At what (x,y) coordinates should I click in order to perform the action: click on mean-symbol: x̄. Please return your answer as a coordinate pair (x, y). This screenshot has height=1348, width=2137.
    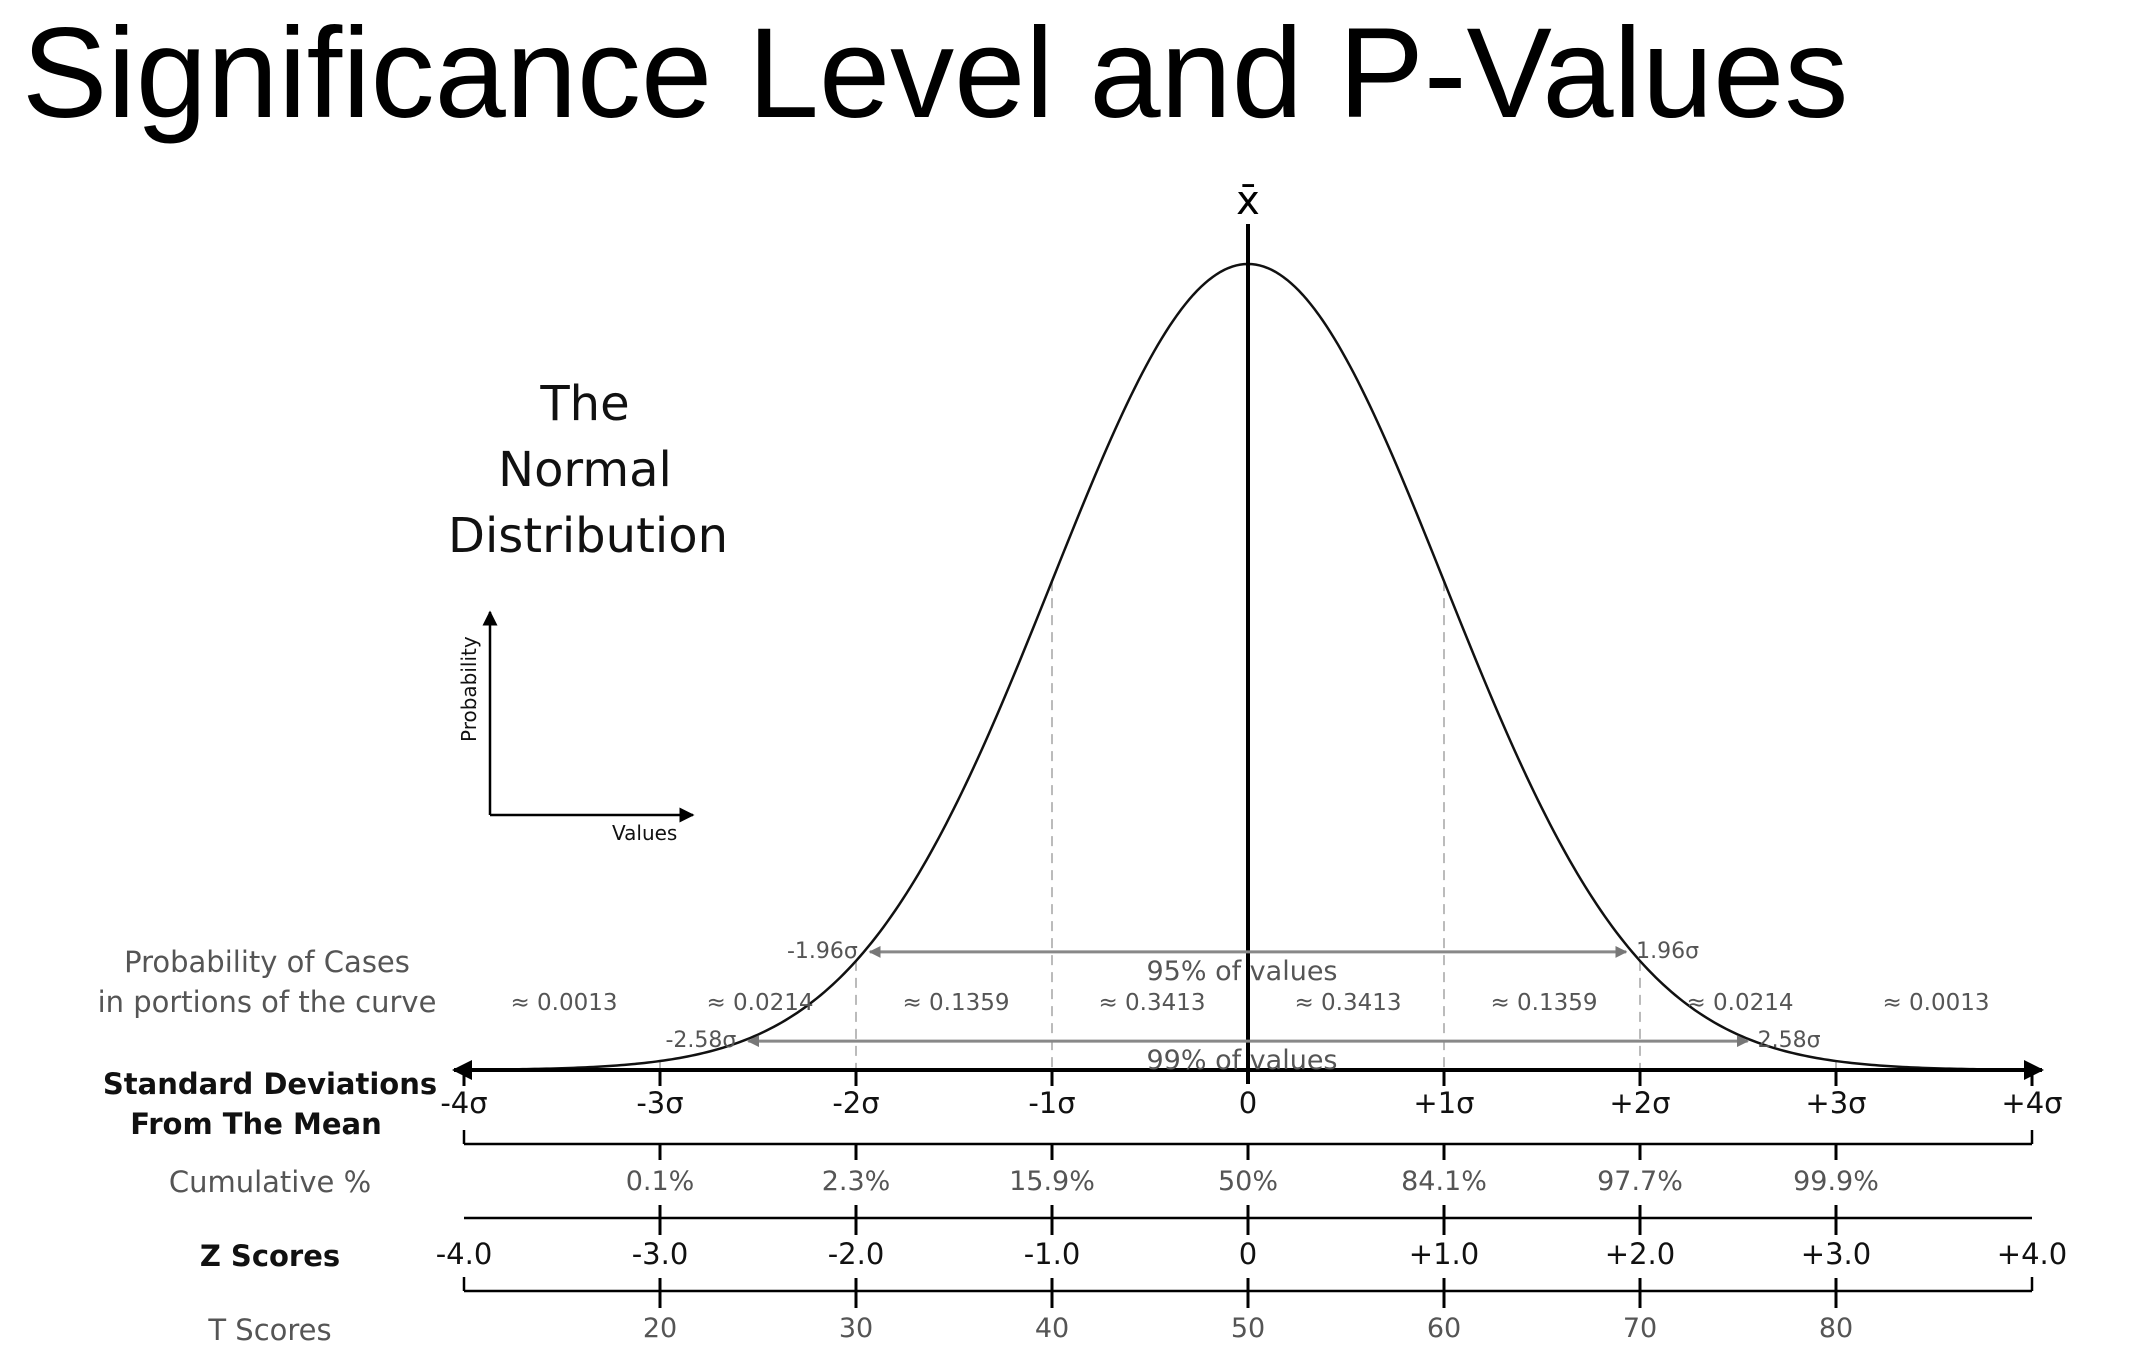
    Looking at the image, I should click on (1248, 201).